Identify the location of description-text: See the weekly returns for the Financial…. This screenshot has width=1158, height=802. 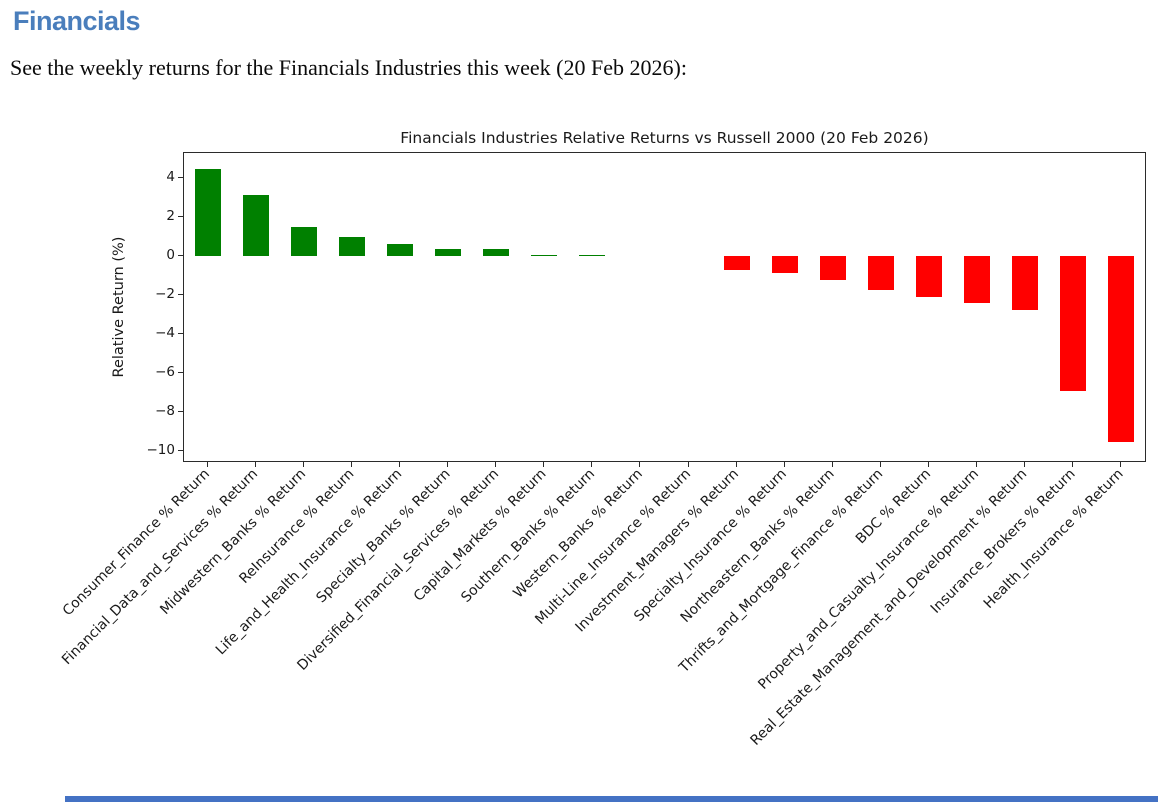
(348, 67).